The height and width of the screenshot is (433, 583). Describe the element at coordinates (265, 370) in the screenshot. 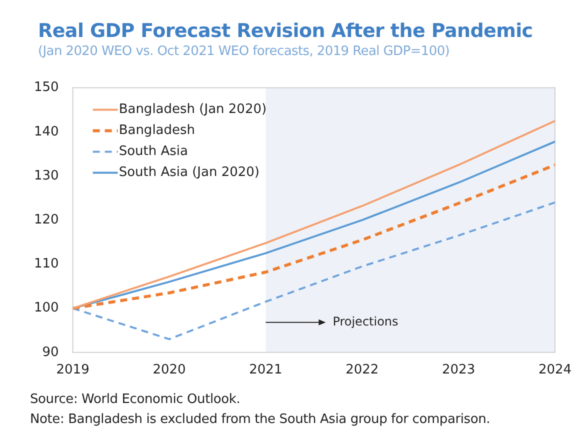

I see `x-tick-label: 2021` at that location.